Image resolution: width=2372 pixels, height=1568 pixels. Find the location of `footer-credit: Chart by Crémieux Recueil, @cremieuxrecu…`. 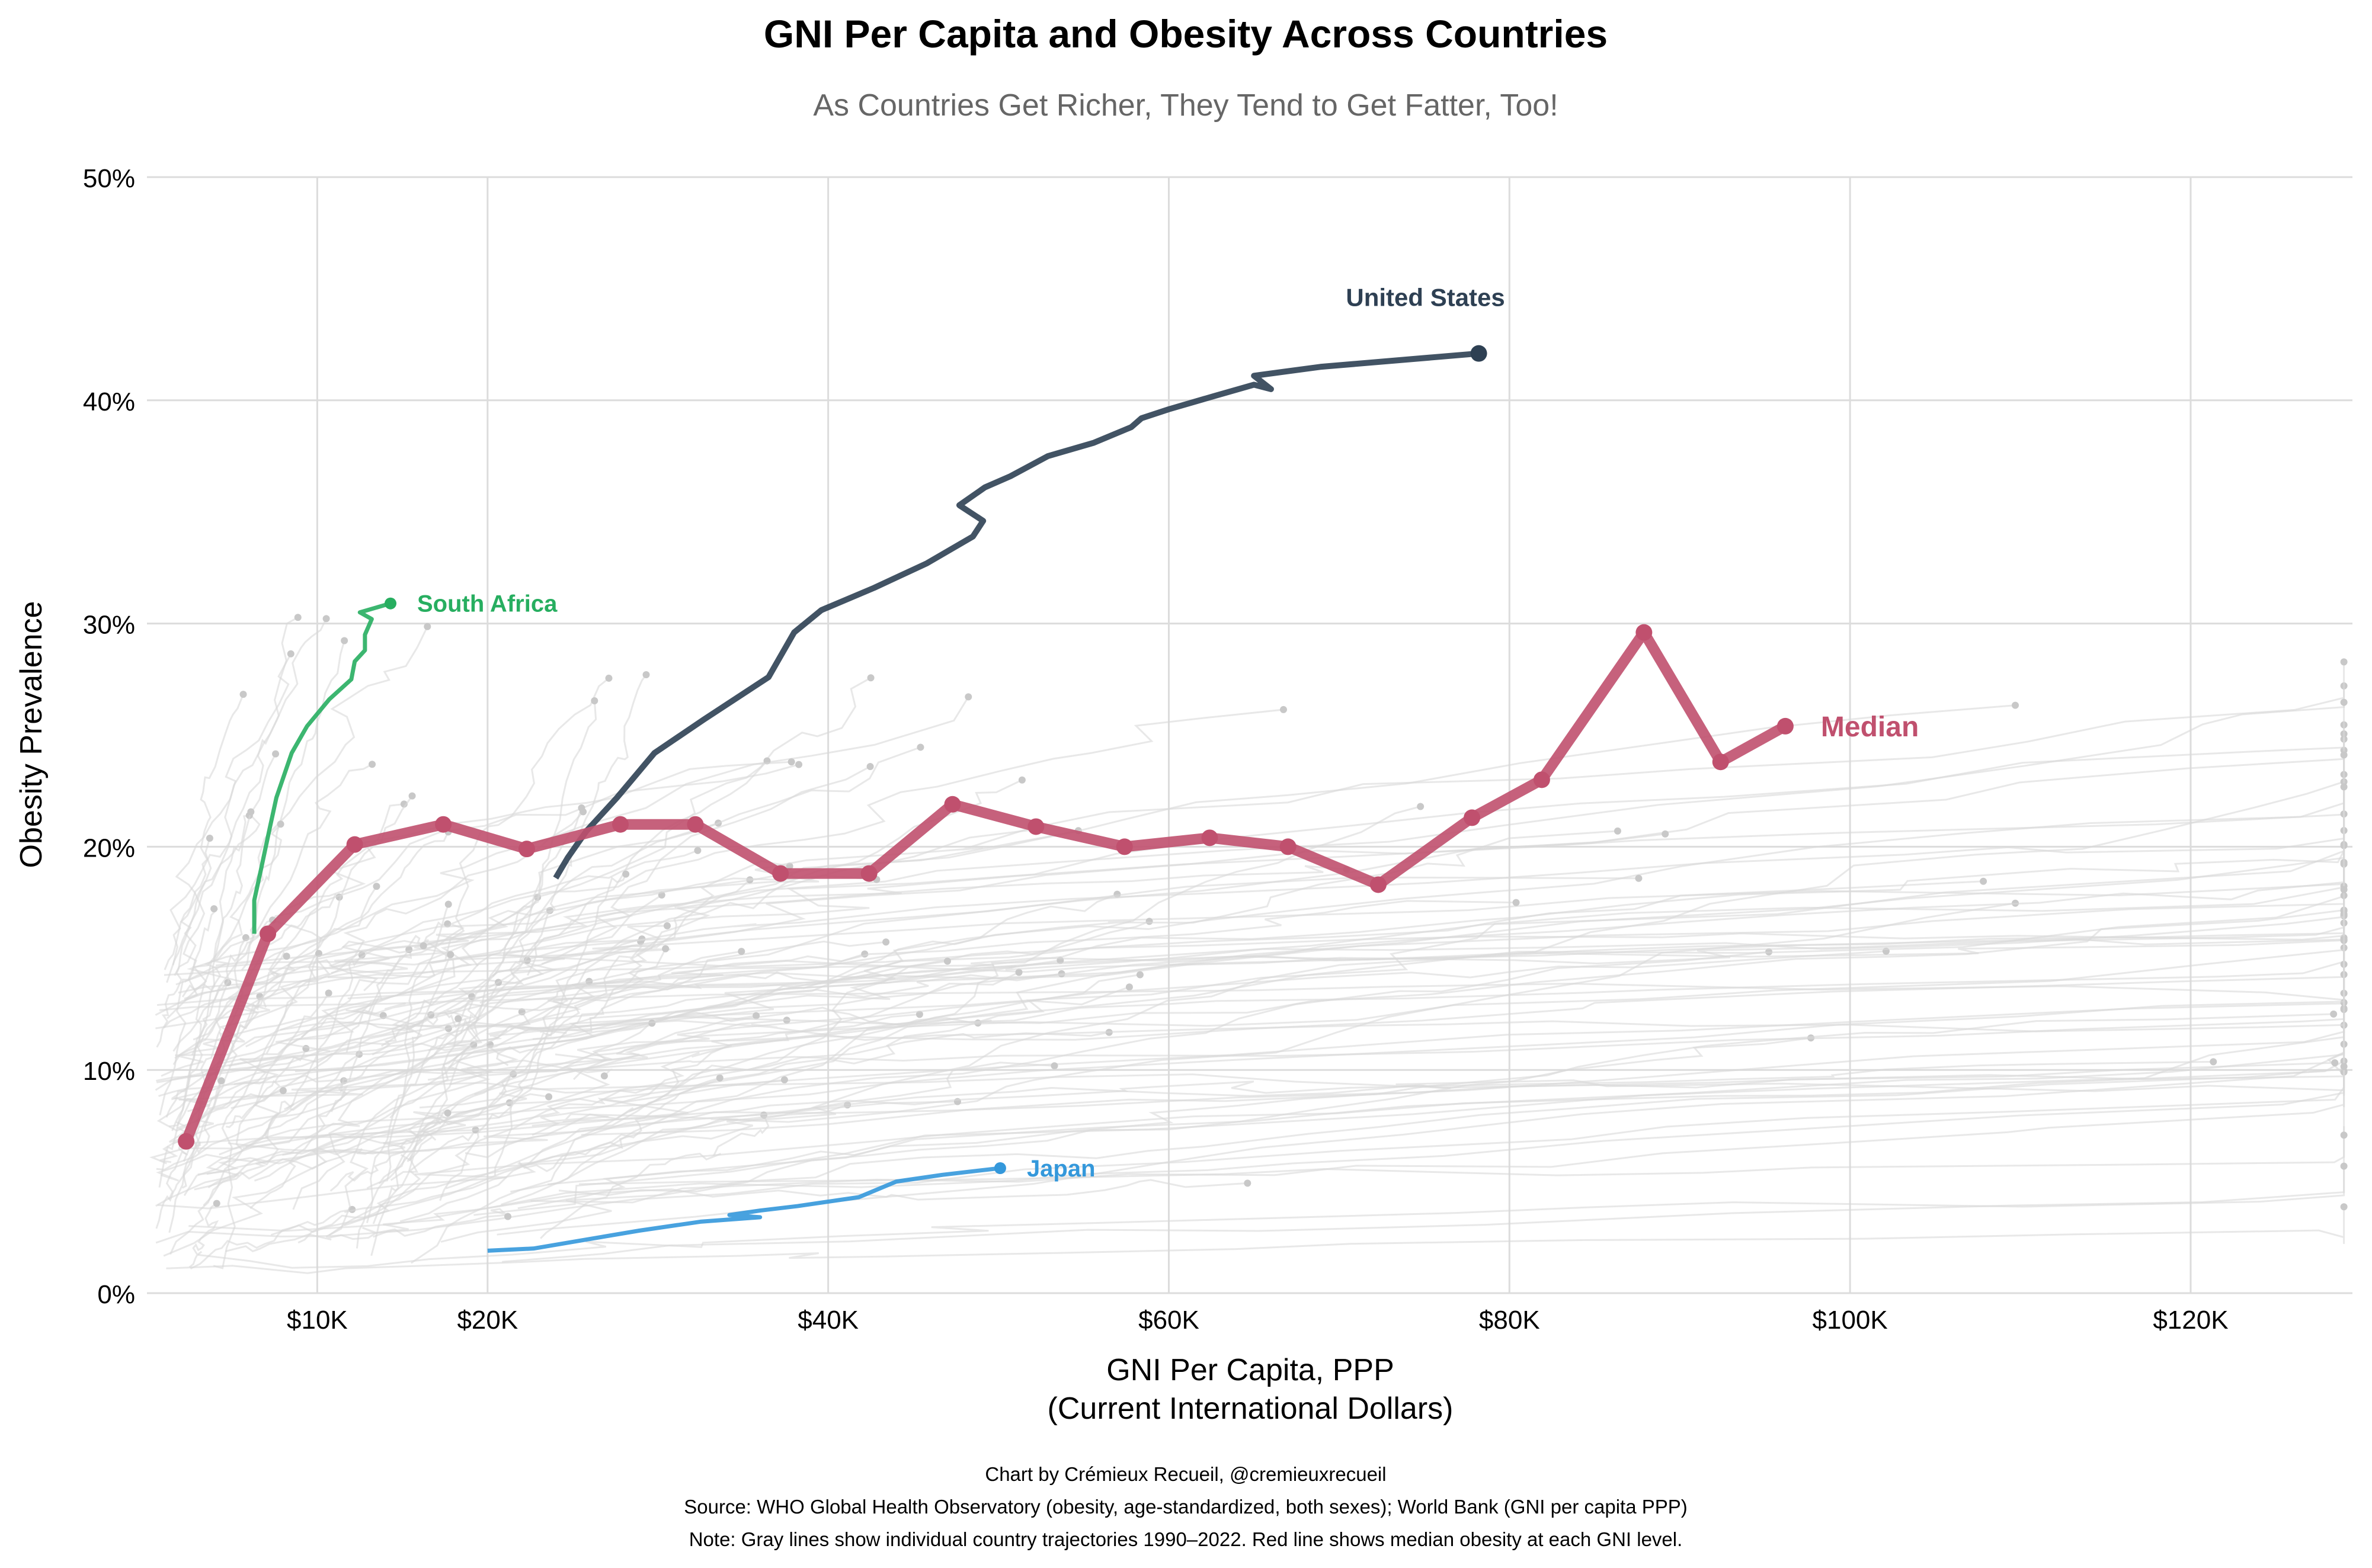

footer-credit: Chart by Crémieux Recueil, @cremieuxrecu… is located at coordinates (1185, 1474).